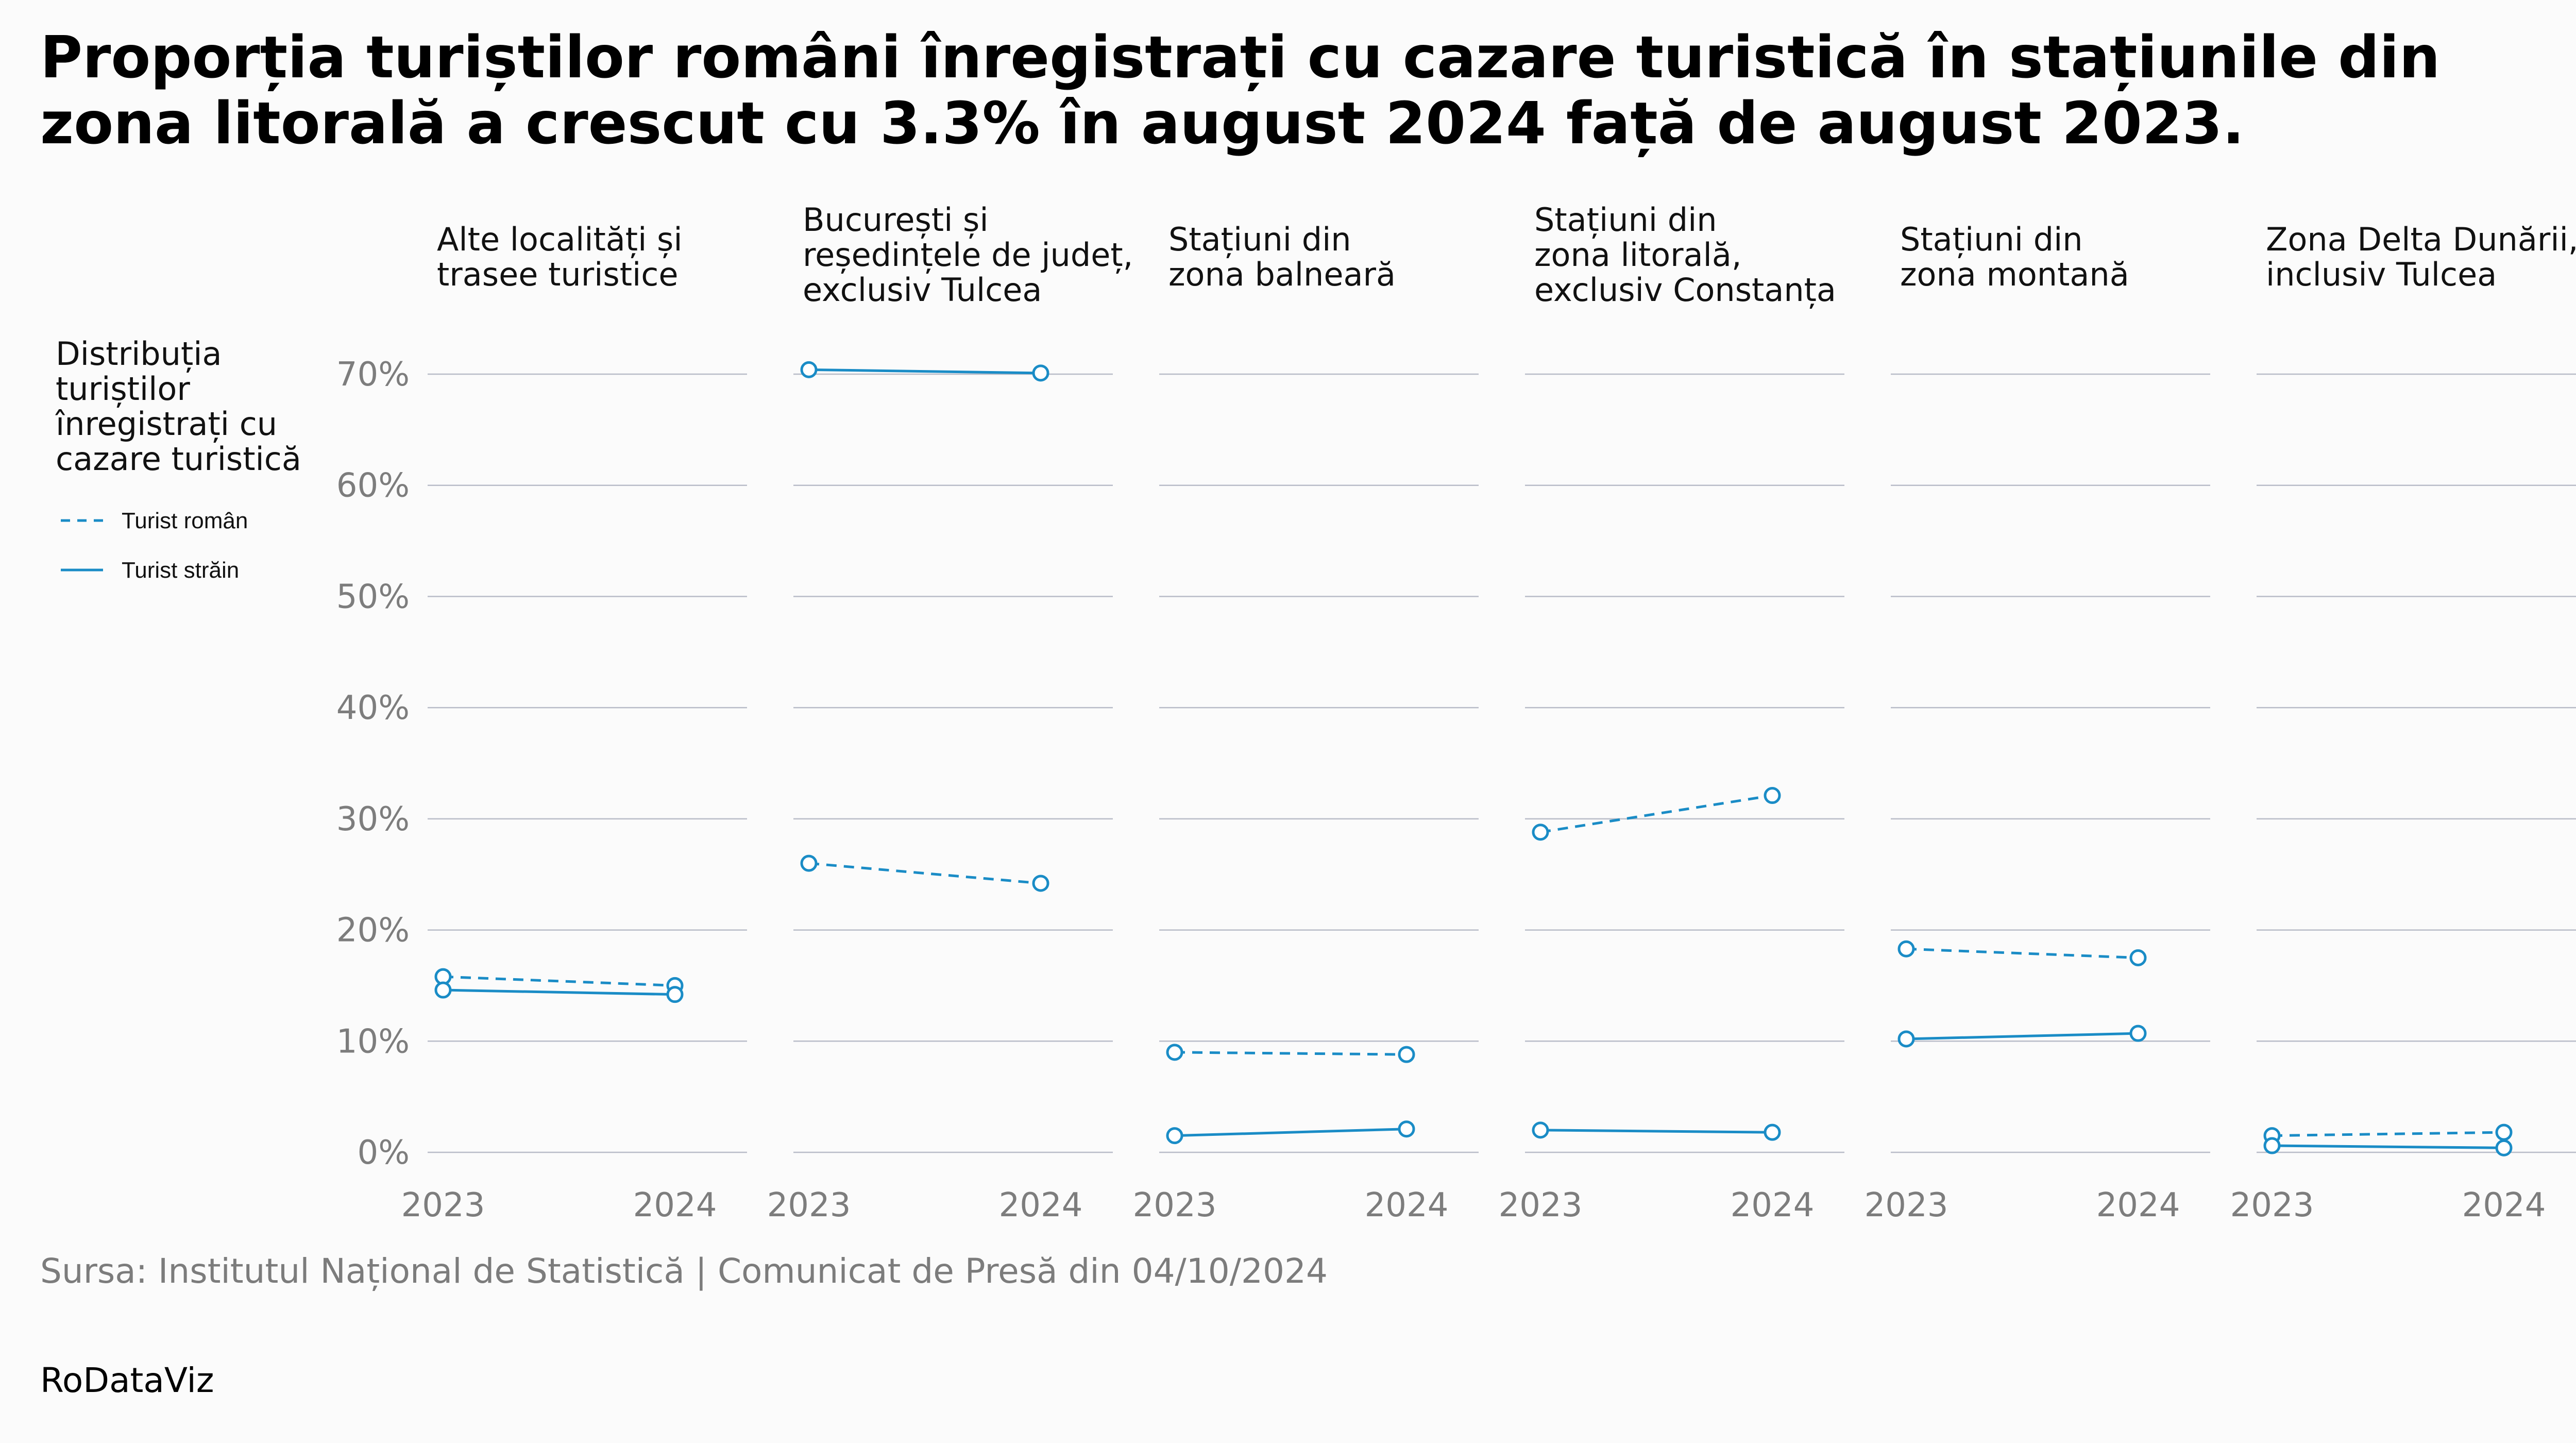 The width and height of the screenshot is (2576, 1443). I want to click on legend-label: Turist străin, so click(180, 570).